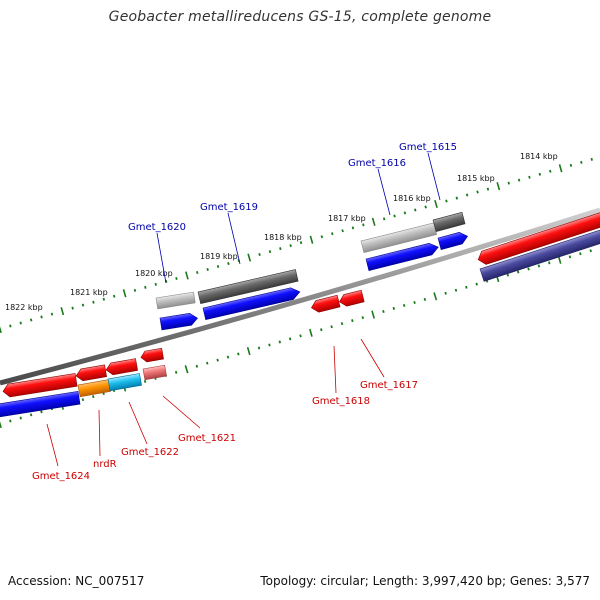 The height and width of the screenshot is (600, 600). Describe the element at coordinates (389, 385) in the screenshot. I see `gene-label-gmet-1617: Gmet_1617` at that location.